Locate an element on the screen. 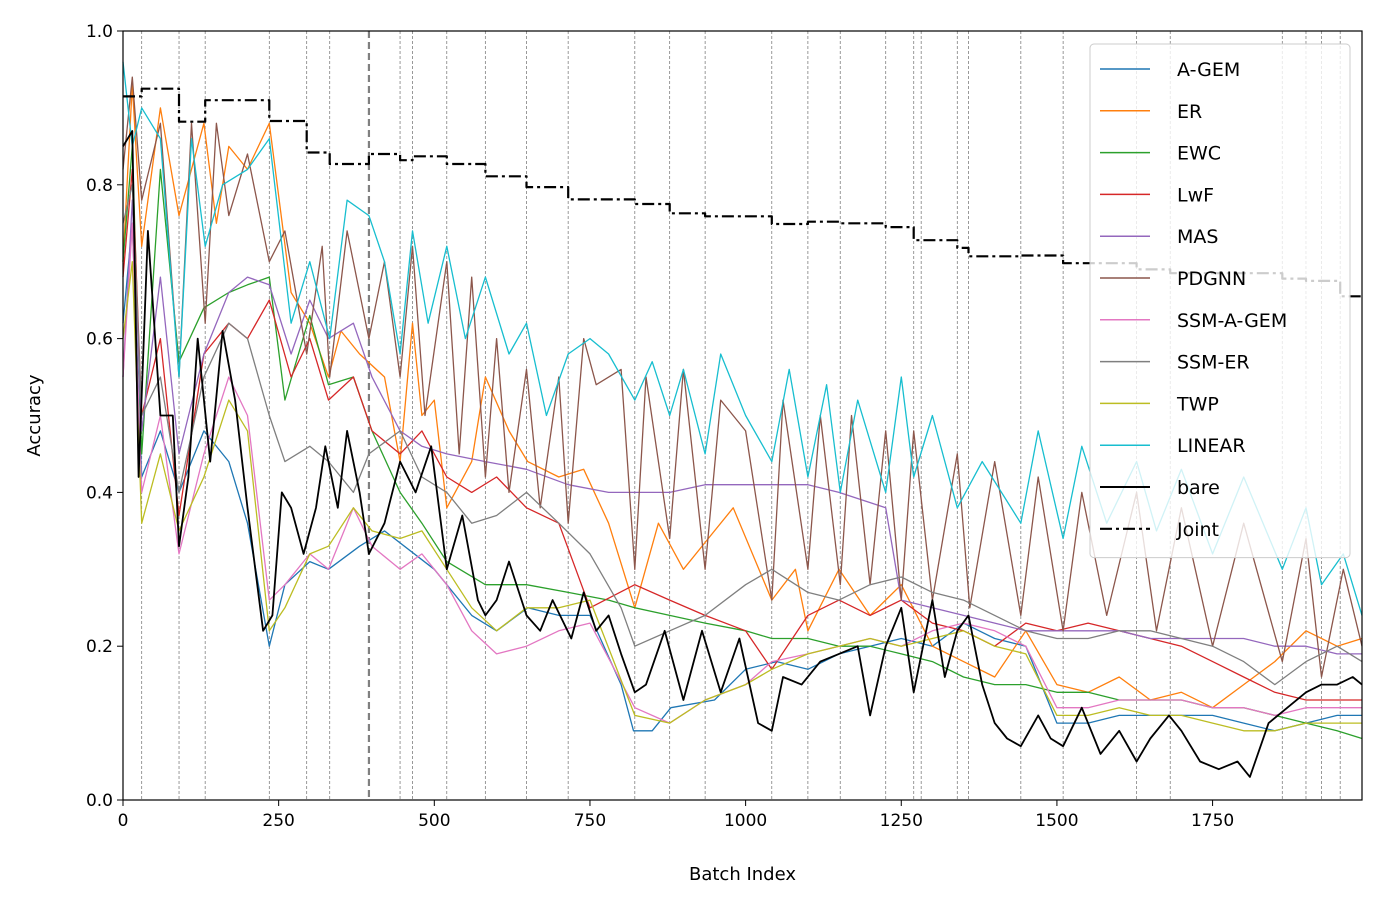  x-tick-label: 1250 is located at coordinates (901, 821).